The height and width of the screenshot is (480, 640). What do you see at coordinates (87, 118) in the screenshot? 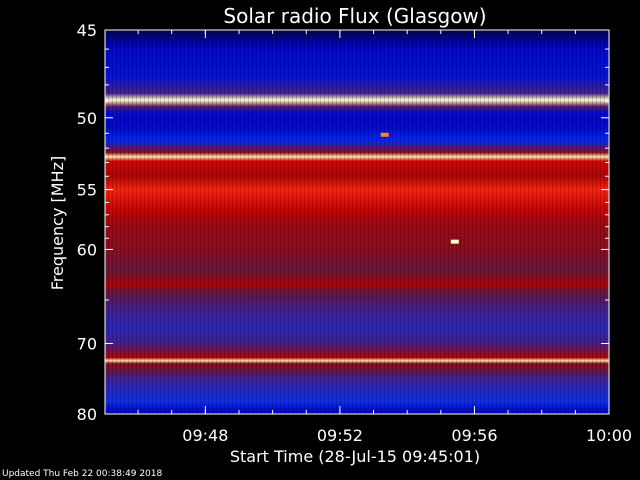
I see `y-tick-label: 50` at bounding box center [87, 118].